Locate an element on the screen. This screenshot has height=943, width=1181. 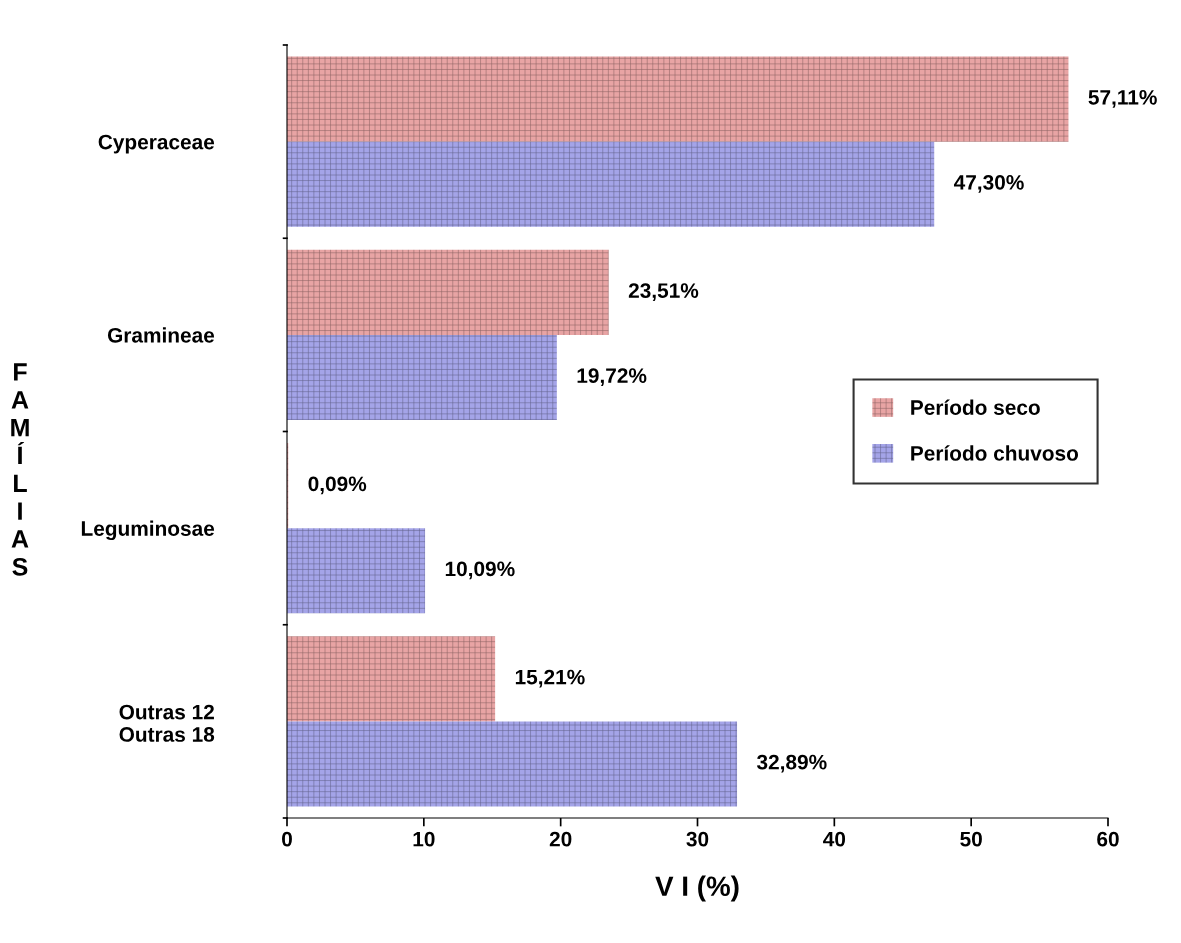
data-label: 19,72% is located at coordinates (612, 377).